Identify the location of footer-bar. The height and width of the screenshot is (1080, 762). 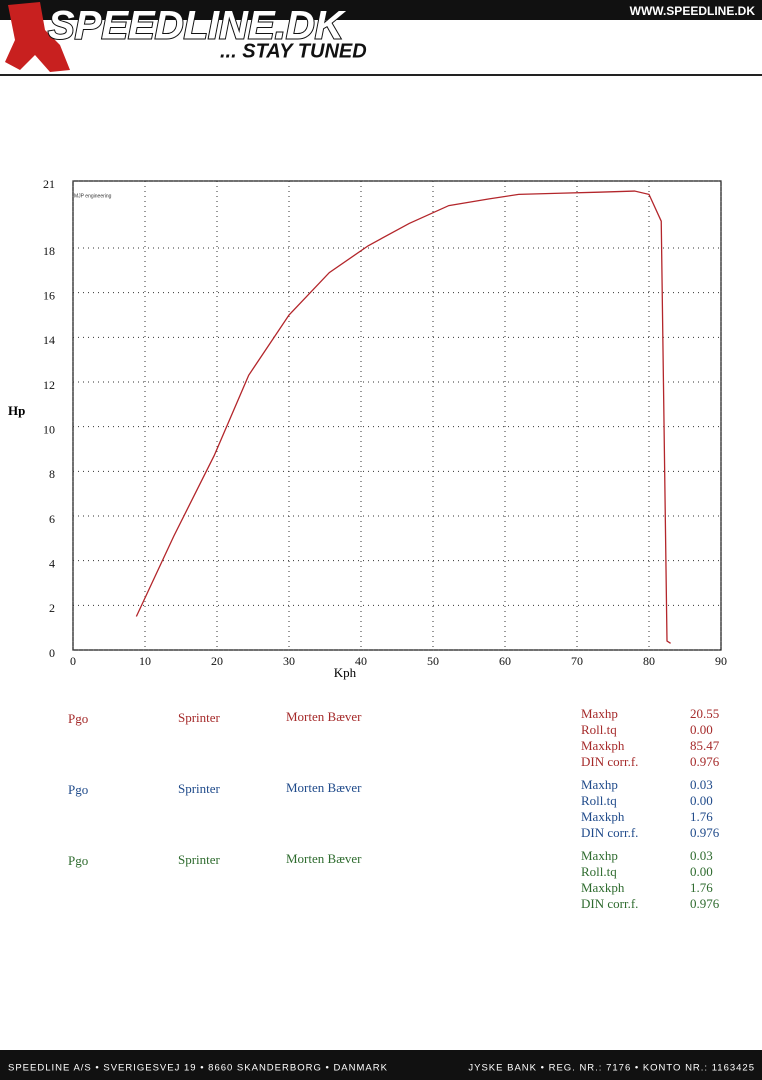
(381, 1065).